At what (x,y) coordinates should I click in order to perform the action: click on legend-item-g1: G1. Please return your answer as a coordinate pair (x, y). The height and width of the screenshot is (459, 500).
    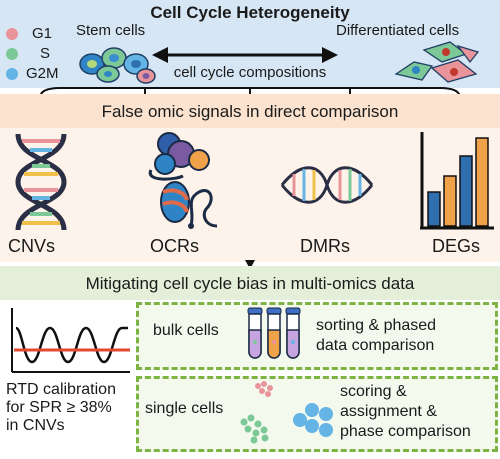
    Looking at the image, I should click on (36, 34).